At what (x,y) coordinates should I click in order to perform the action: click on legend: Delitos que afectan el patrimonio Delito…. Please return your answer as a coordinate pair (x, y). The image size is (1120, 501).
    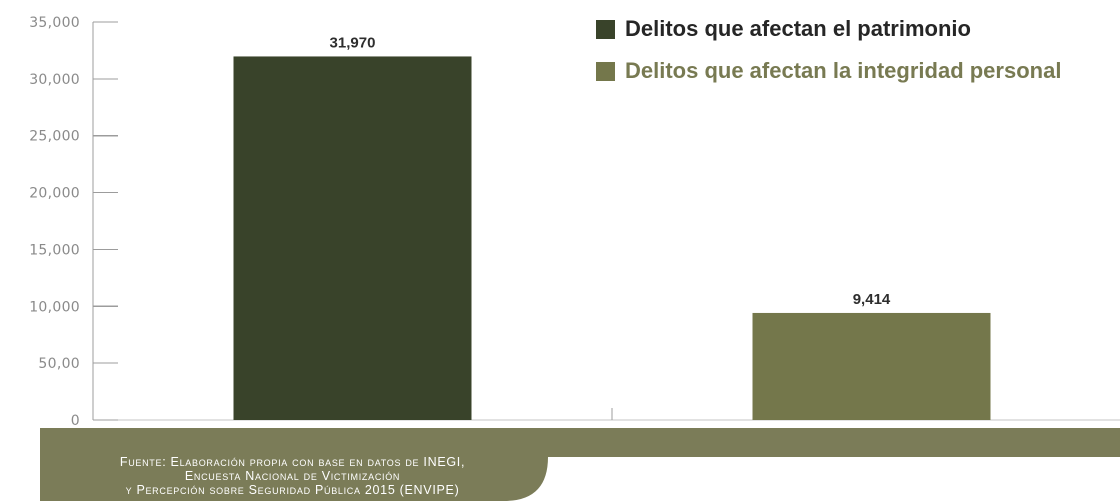
    Looking at the image, I should click on (828, 60).